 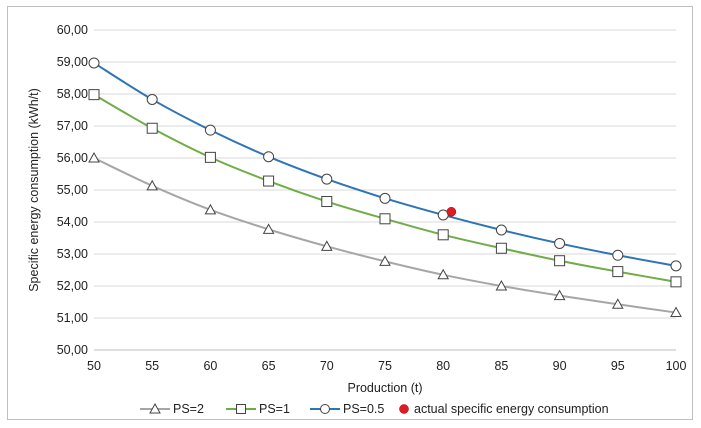 What do you see at coordinates (72, 350) in the screenshot?
I see `y-tick-label: 50,00` at bounding box center [72, 350].